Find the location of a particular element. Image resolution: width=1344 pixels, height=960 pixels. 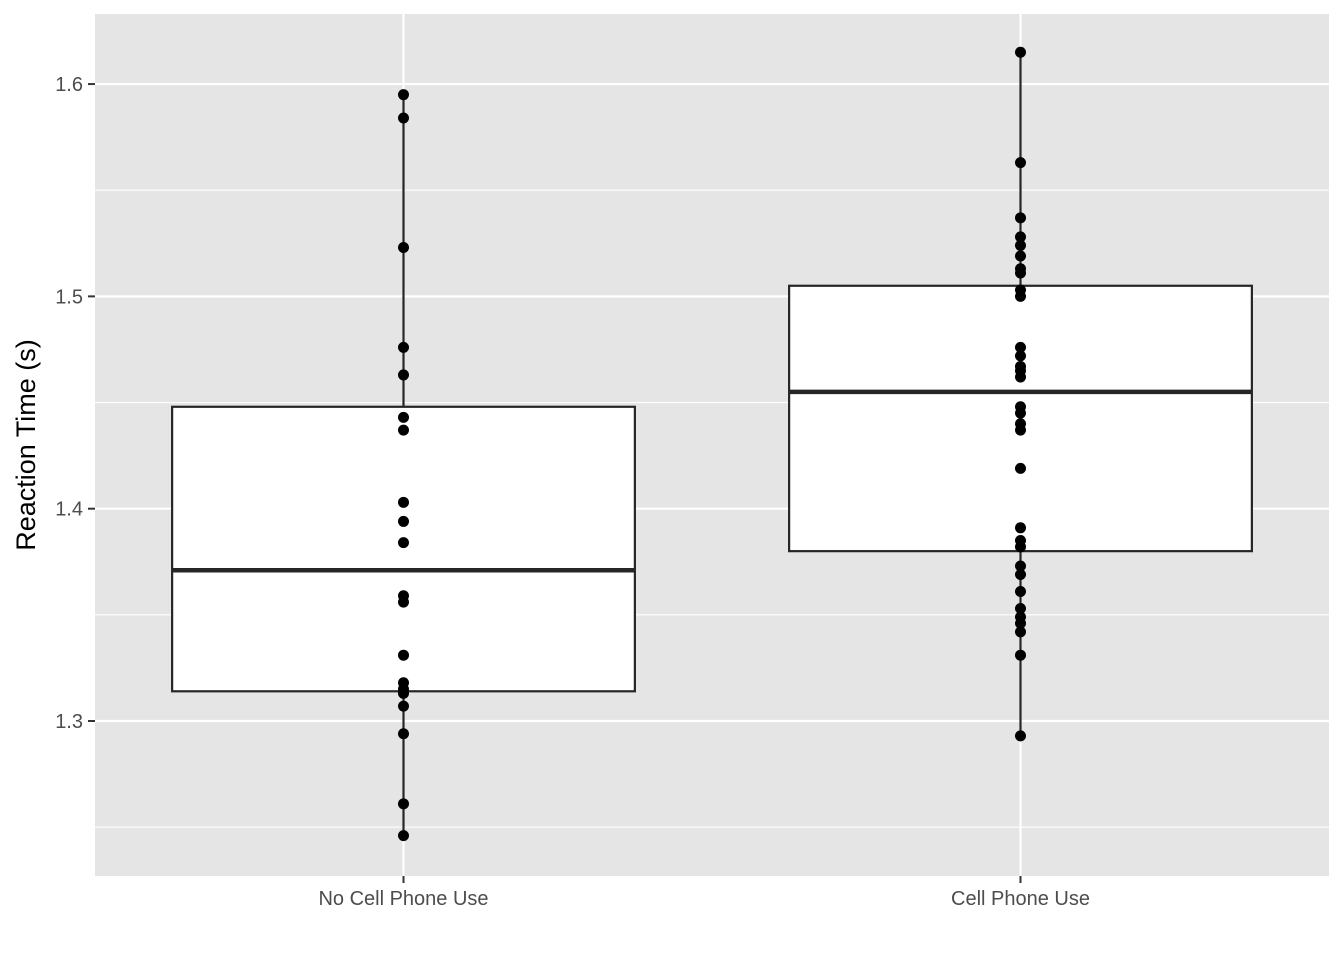

y-tick-label: 1.3 is located at coordinates (69, 722).